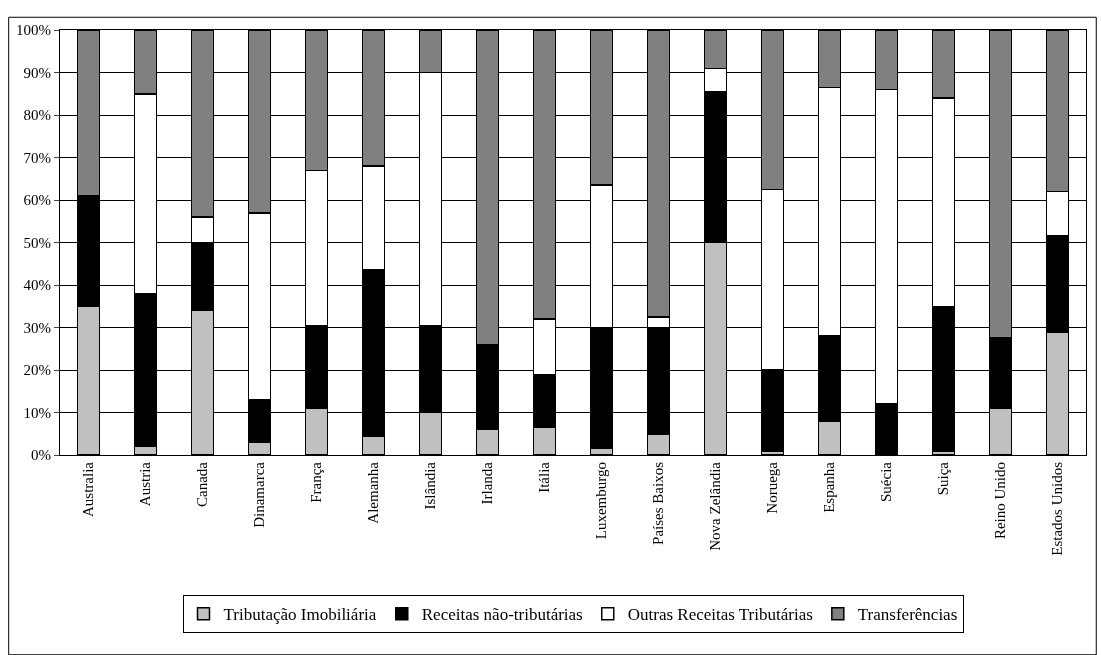 The image size is (1101, 655). Describe the element at coordinates (601, 501) in the screenshot. I see `x-tick-label: Luxemburgo` at that location.